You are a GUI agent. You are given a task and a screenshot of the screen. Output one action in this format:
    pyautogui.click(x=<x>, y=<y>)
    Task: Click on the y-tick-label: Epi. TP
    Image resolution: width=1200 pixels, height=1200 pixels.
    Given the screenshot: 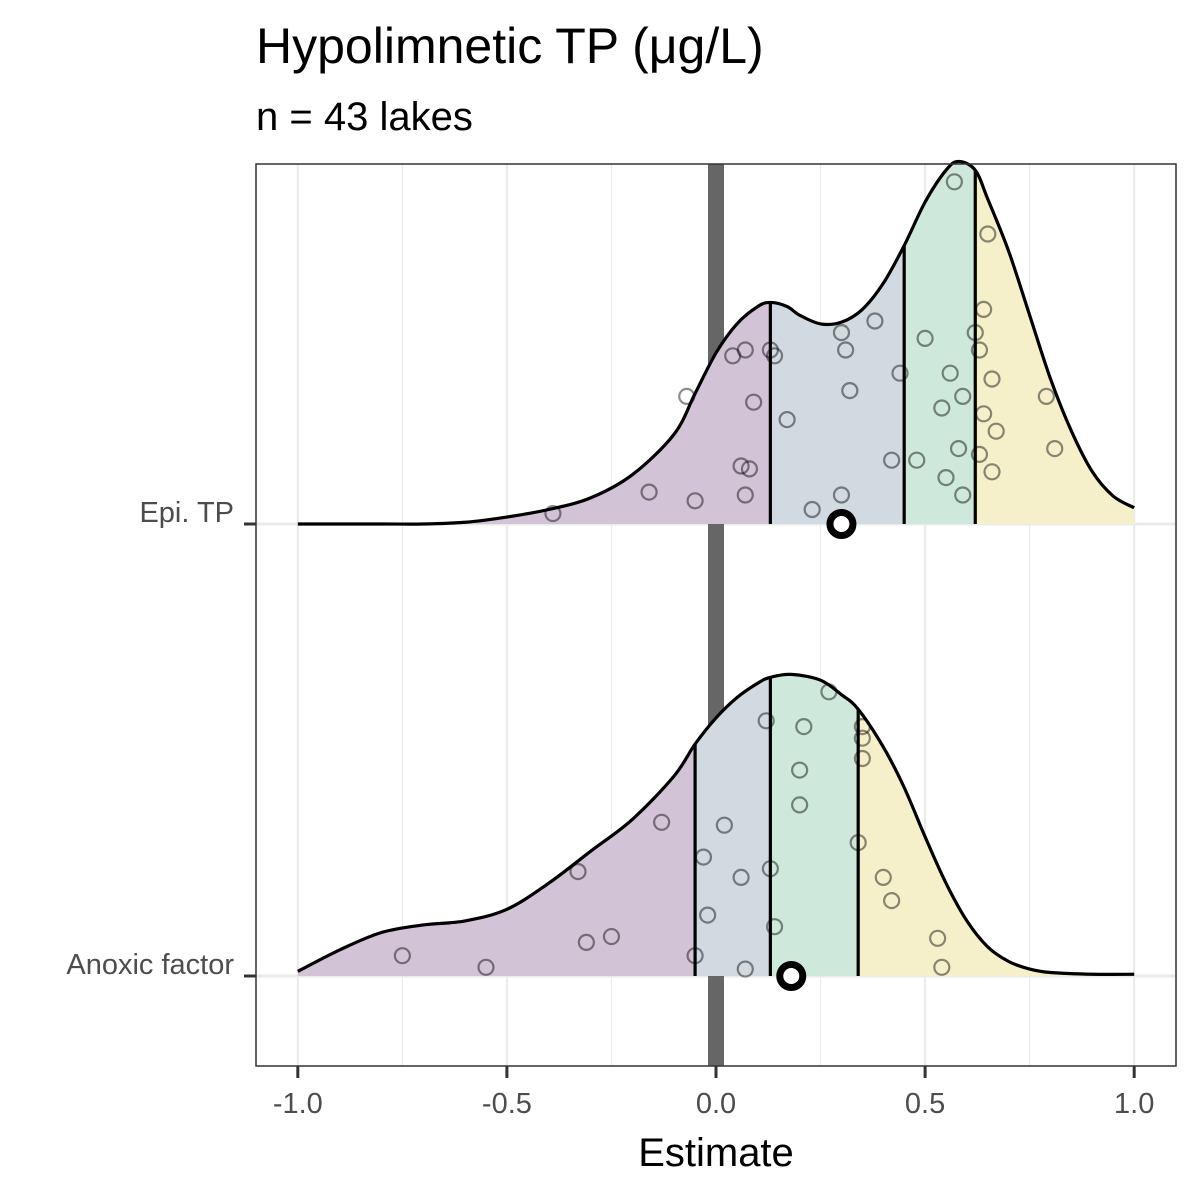 What is the action you would take?
    pyautogui.click(x=186, y=513)
    